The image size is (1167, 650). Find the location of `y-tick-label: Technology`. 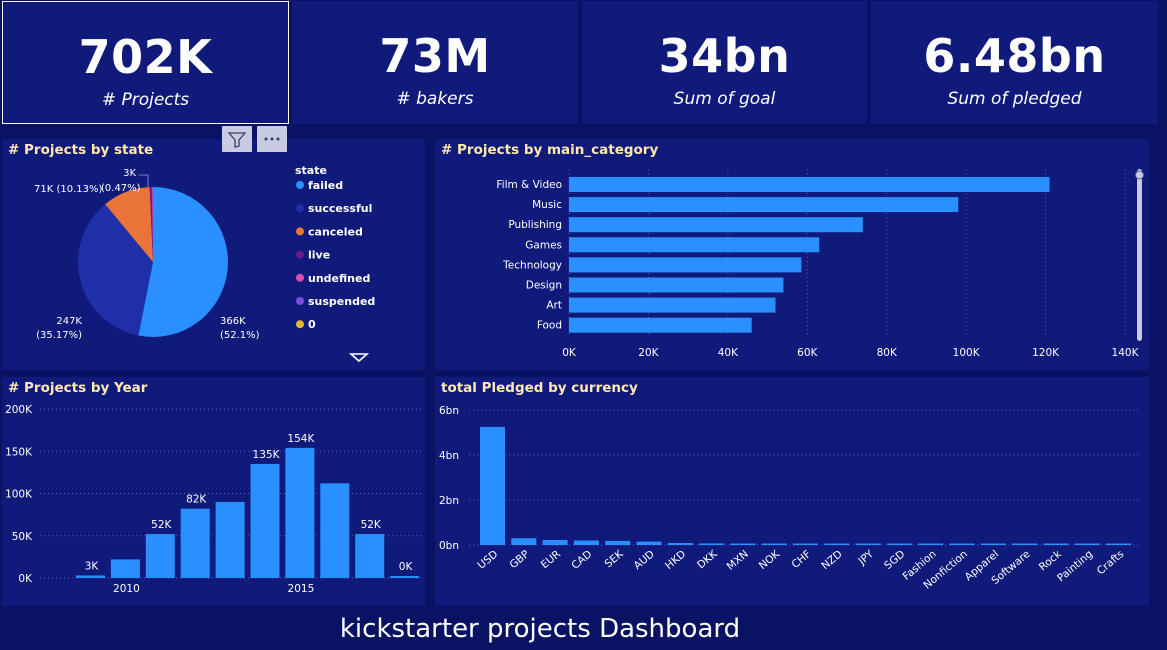

y-tick-label: Technology is located at coordinates (532, 265).